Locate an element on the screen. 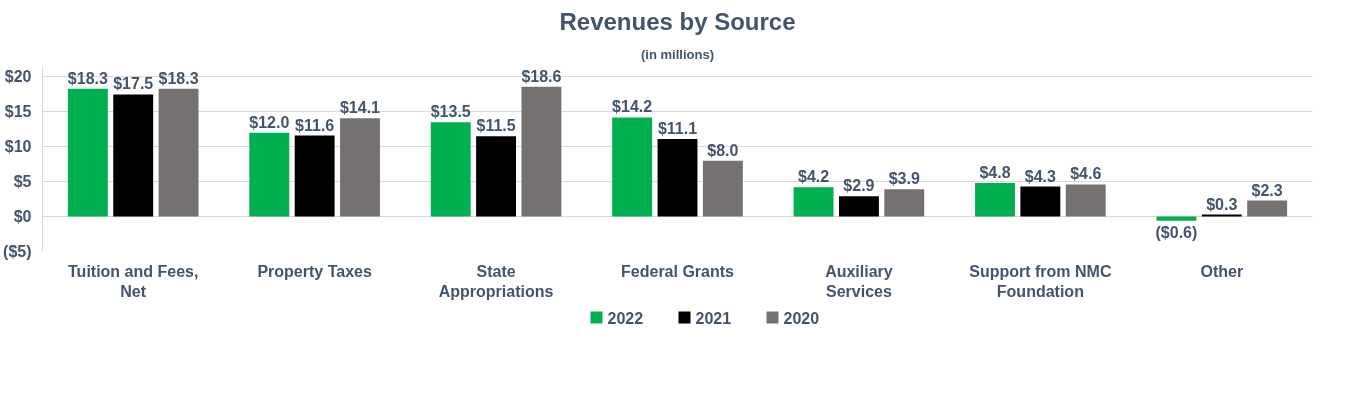 The image size is (1348, 402). data-label: ($0.6) is located at coordinates (1176, 232).